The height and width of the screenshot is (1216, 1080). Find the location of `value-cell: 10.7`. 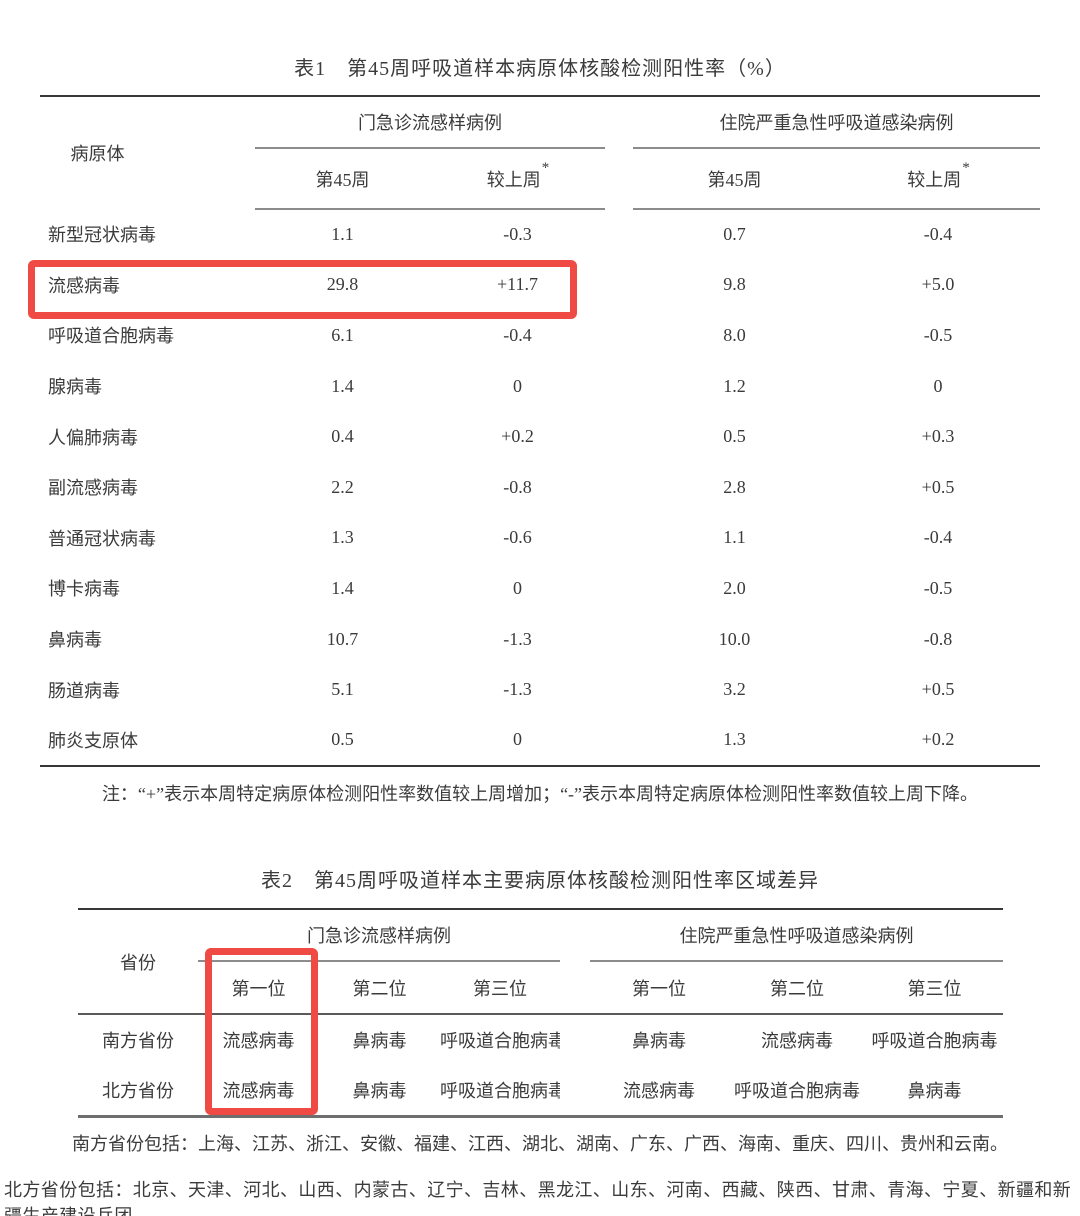

value-cell: 10.7 is located at coordinates (342, 638).